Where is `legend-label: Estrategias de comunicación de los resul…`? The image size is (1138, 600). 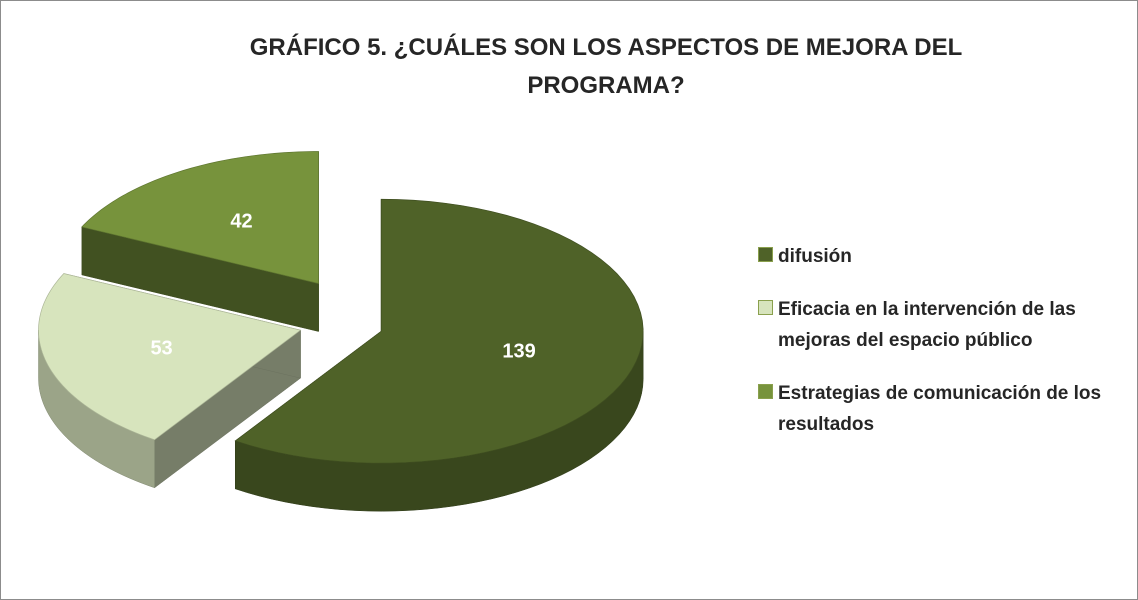 legend-label: Estrategias de comunicación de los resul… is located at coordinates (940, 409).